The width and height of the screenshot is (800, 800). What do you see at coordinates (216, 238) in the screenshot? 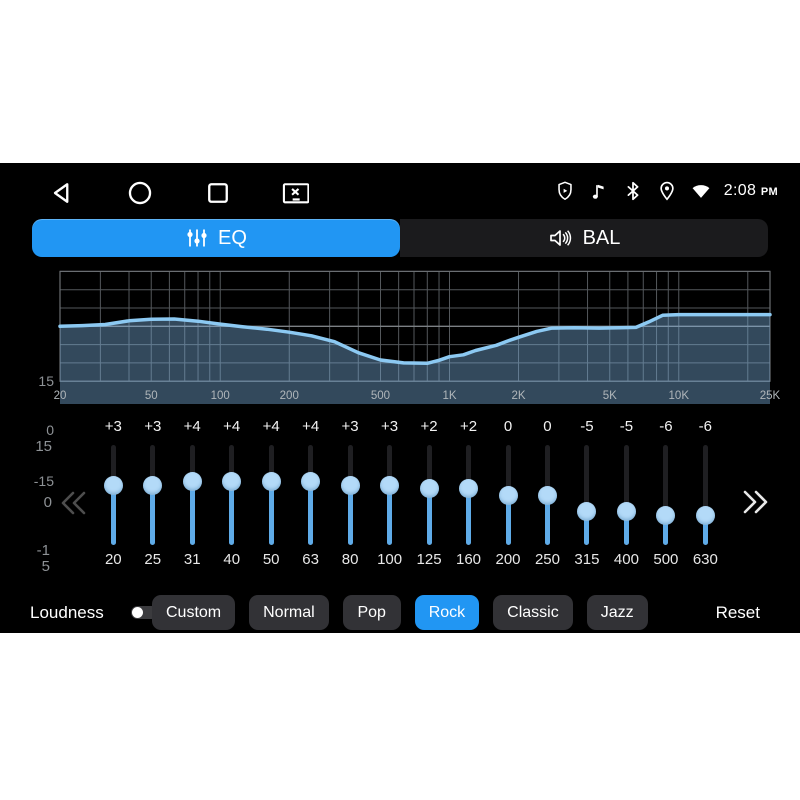
I see `tab-eq: EQ` at bounding box center [216, 238].